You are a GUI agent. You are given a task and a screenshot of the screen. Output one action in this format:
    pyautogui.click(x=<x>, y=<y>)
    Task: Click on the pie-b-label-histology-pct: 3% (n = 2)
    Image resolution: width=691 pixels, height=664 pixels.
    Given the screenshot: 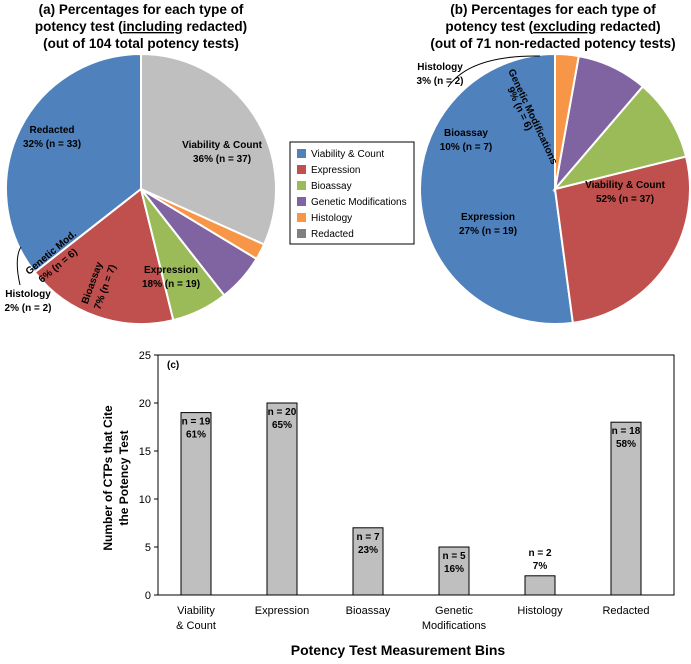 What is the action you would take?
    pyautogui.click(x=440, y=81)
    